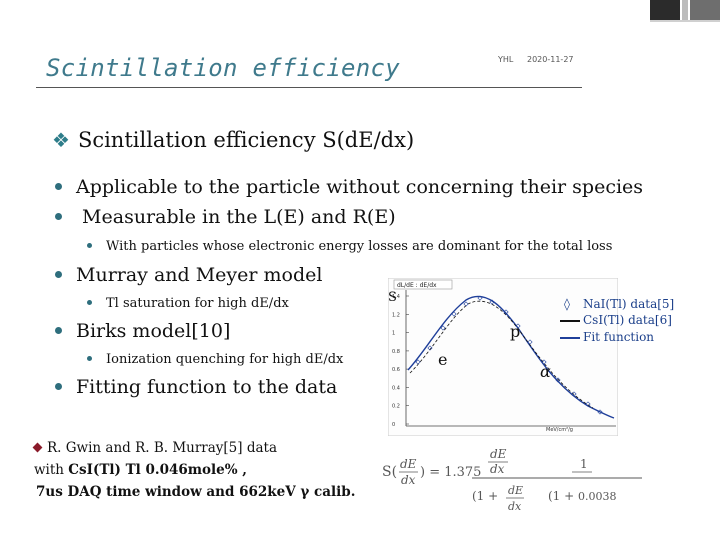 The image size is (720, 540). What do you see at coordinates (627, 320) in the screenshot?
I see `legend-entry-csi: CsI(Tl) data[6]` at bounding box center [627, 320].